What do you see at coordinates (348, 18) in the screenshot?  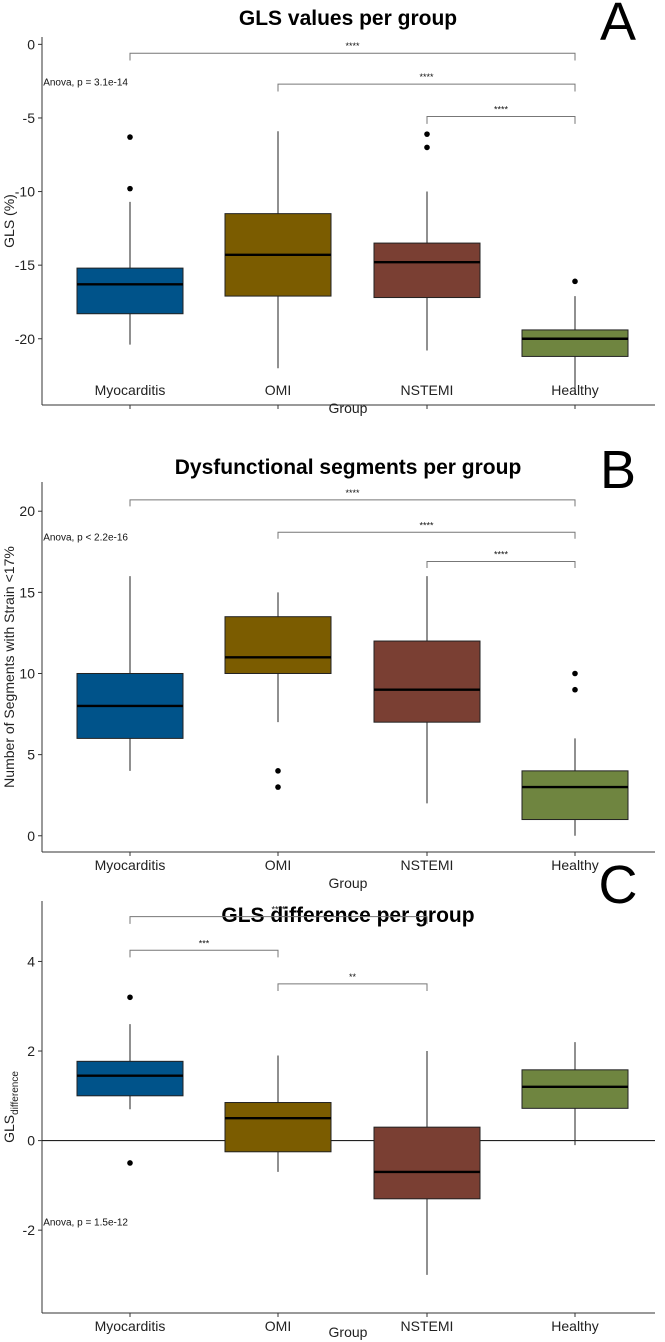 I see `chart-title: GLS values per group` at bounding box center [348, 18].